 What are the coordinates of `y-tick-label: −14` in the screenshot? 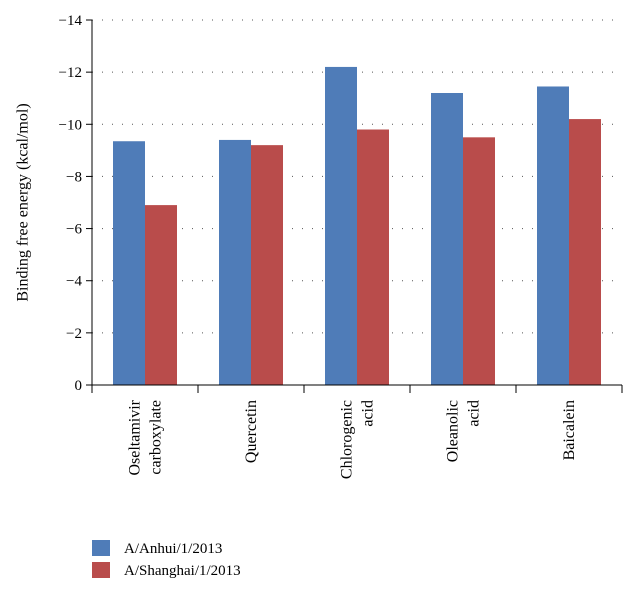 It's located at (71, 21).